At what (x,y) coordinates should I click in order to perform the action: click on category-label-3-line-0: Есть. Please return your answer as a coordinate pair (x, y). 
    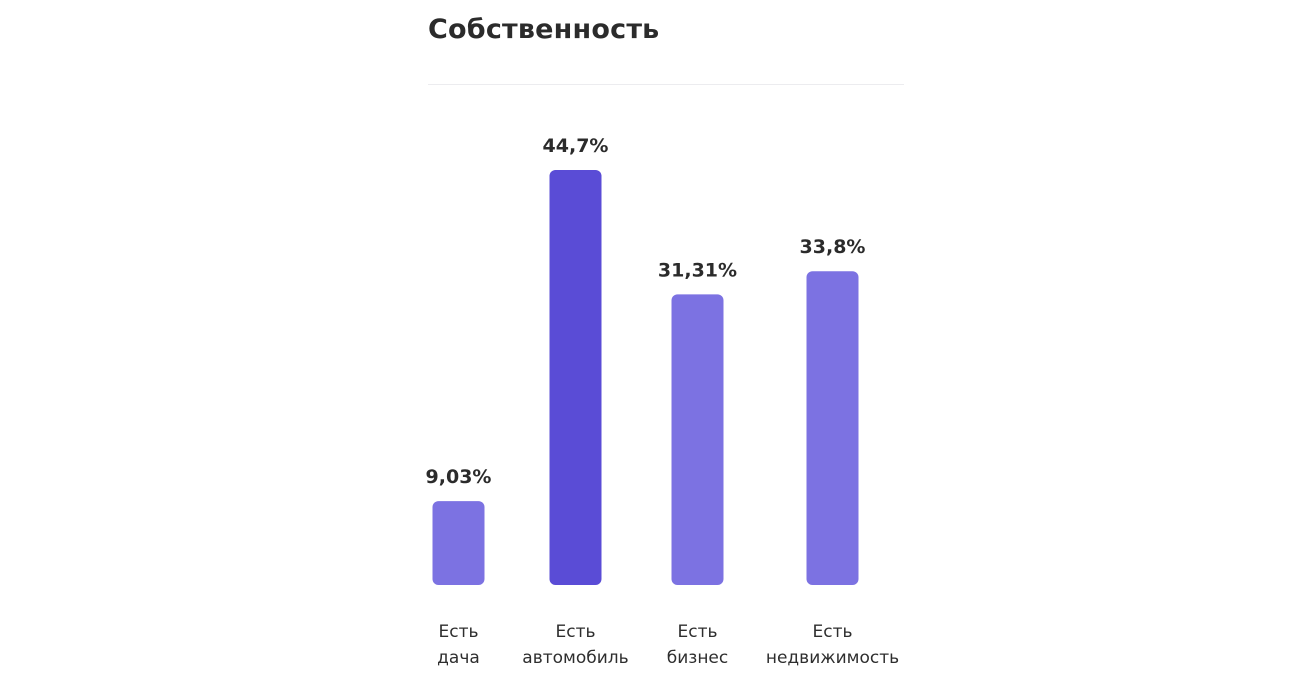
    Looking at the image, I should click on (832, 632).